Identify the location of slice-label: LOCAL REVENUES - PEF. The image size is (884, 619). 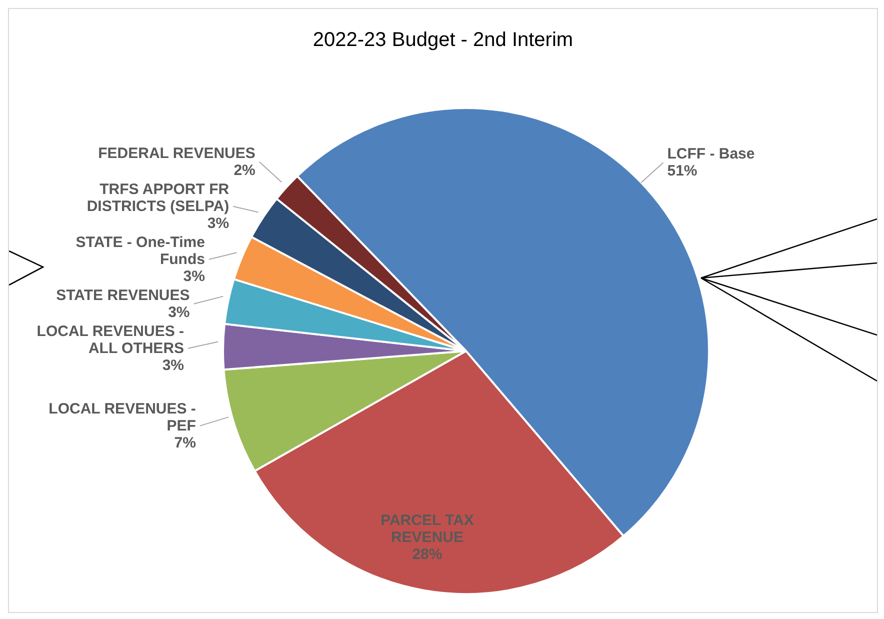
(122, 417).